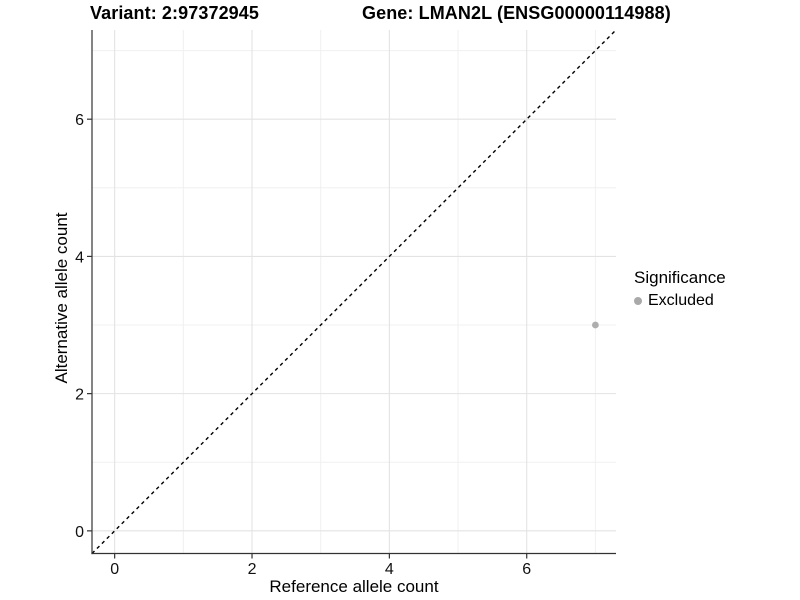 The width and height of the screenshot is (800, 600). Describe the element at coordinates (354, 586) in the screenshot. I see `x-axis-label: Reference allele count` at that location.